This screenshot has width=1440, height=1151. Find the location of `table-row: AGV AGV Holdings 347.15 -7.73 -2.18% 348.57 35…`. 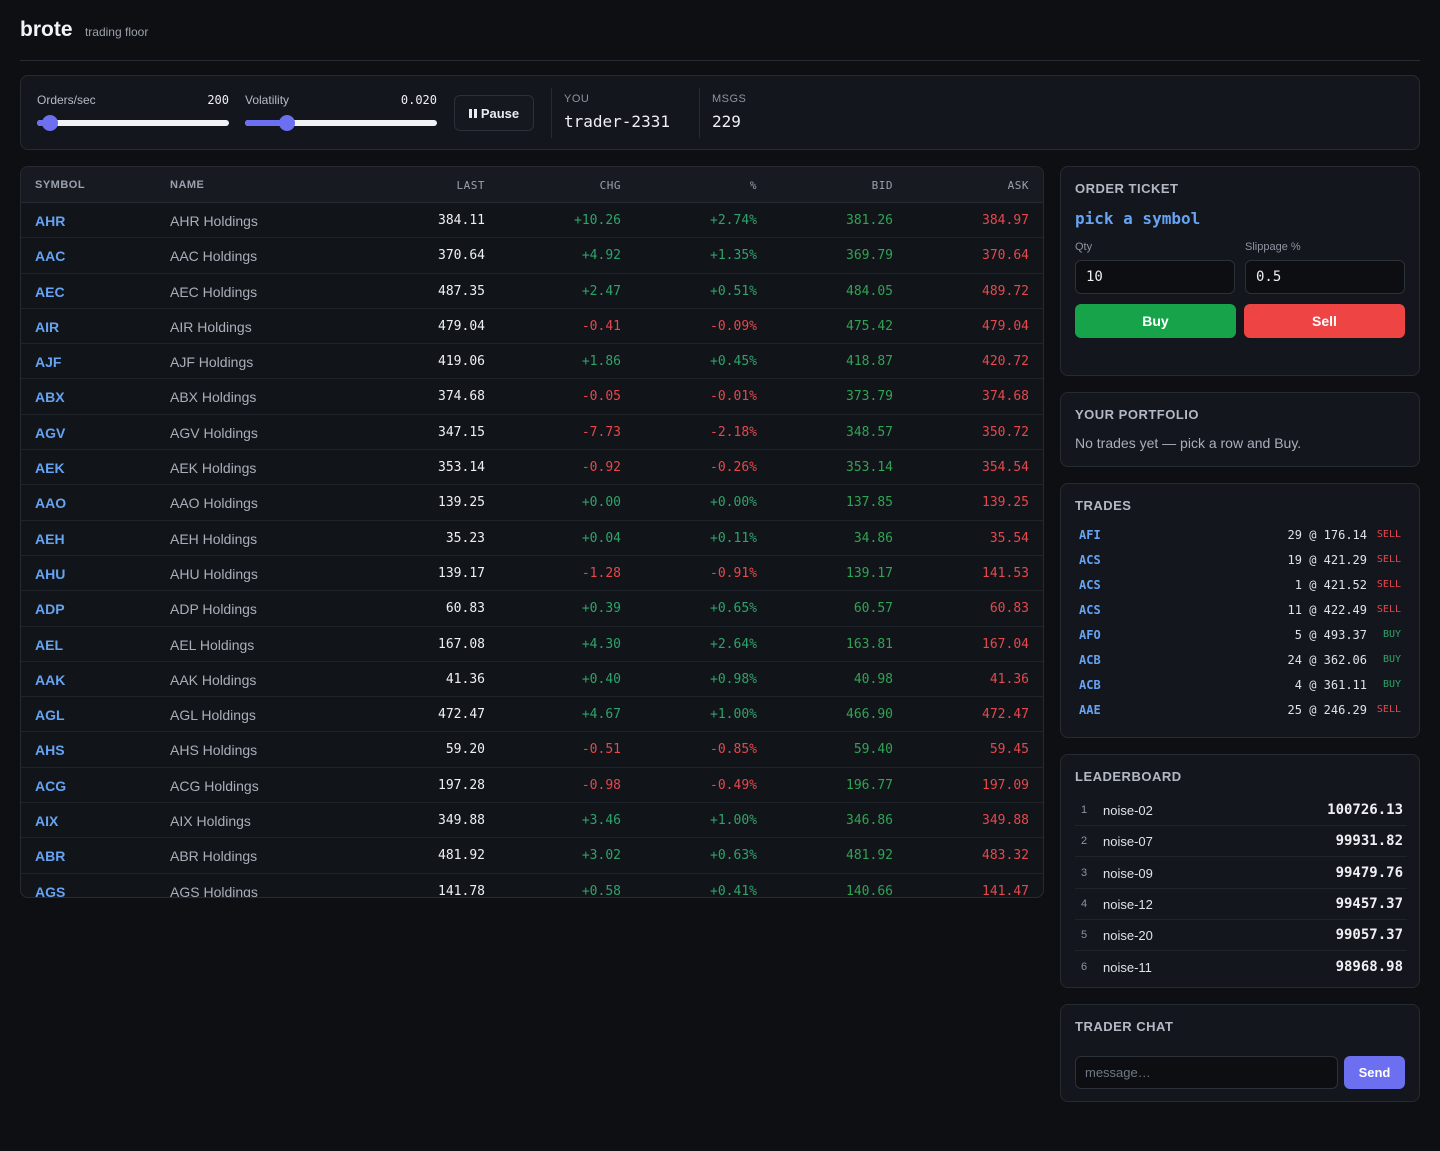

table-row: AGV AGV Holdings 347.15 -7.73 -2.18% 348.57 35… is located at coordinates (532, 433).